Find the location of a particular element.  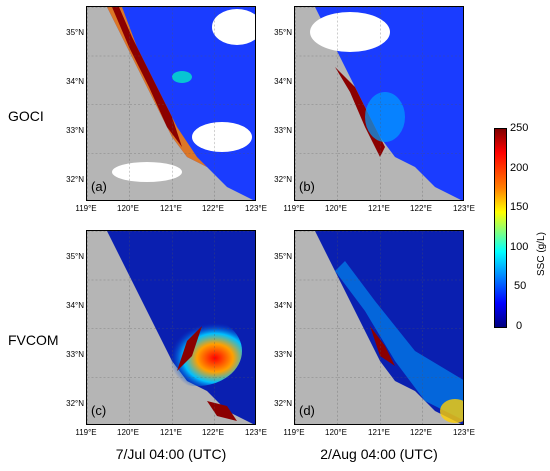

colorbar-tick: 50 is located at coordinates (520, 286).